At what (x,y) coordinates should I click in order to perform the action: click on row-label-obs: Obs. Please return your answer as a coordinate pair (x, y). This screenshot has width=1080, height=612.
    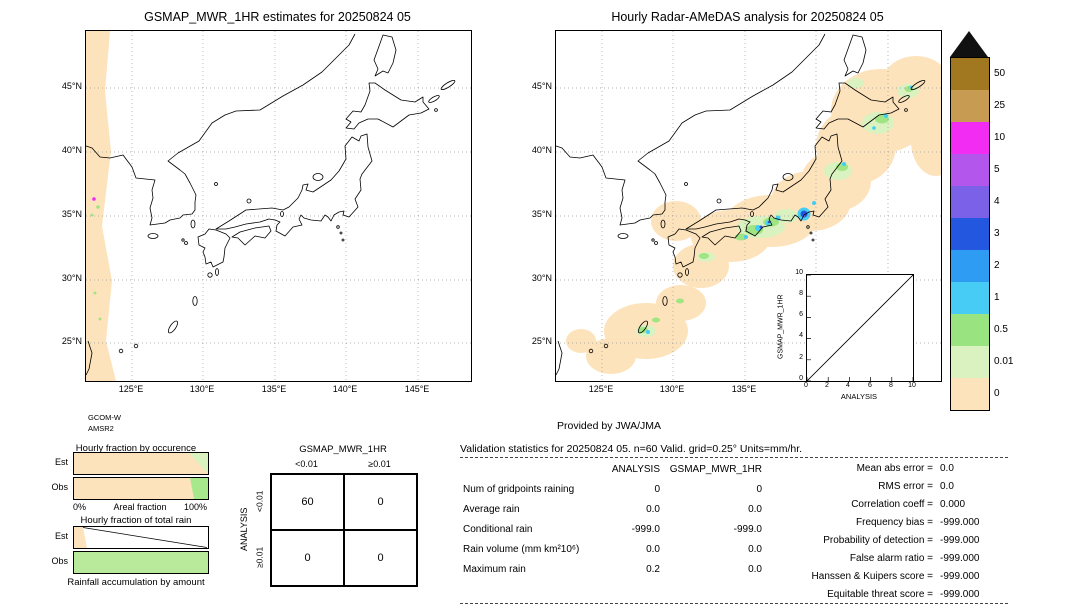
    Looking at the image, I should click on (59, 487).